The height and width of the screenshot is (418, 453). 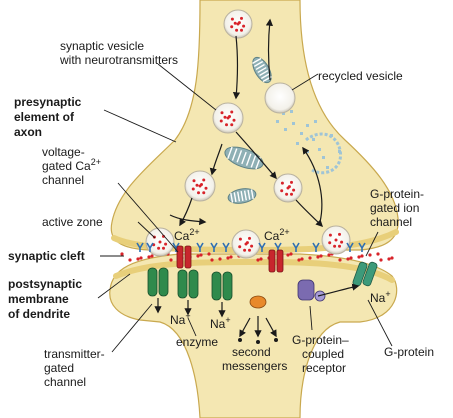 I want to click on g-protein-gated-ion-channel, so click(x=365, y=274).